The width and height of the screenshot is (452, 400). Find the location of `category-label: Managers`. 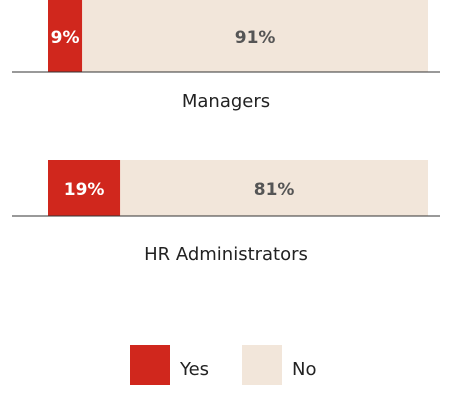

category-label: Managers is located at coordinates (226, 101).